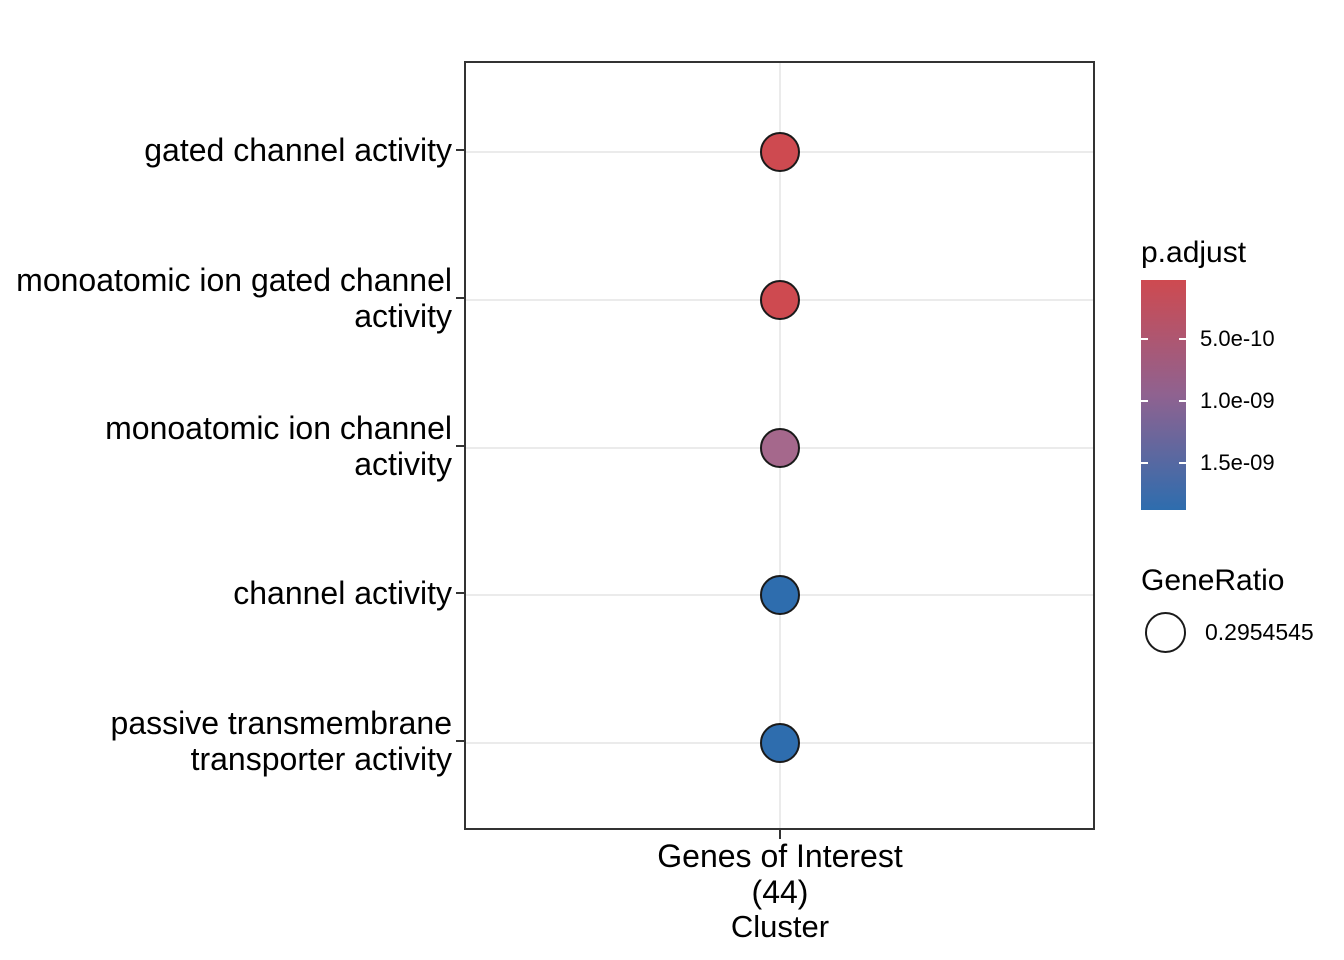 This screenshot has width=1344, height=960. I want to click on x-axis-tick-label: Genes of Interest (44), so click(780, 874).